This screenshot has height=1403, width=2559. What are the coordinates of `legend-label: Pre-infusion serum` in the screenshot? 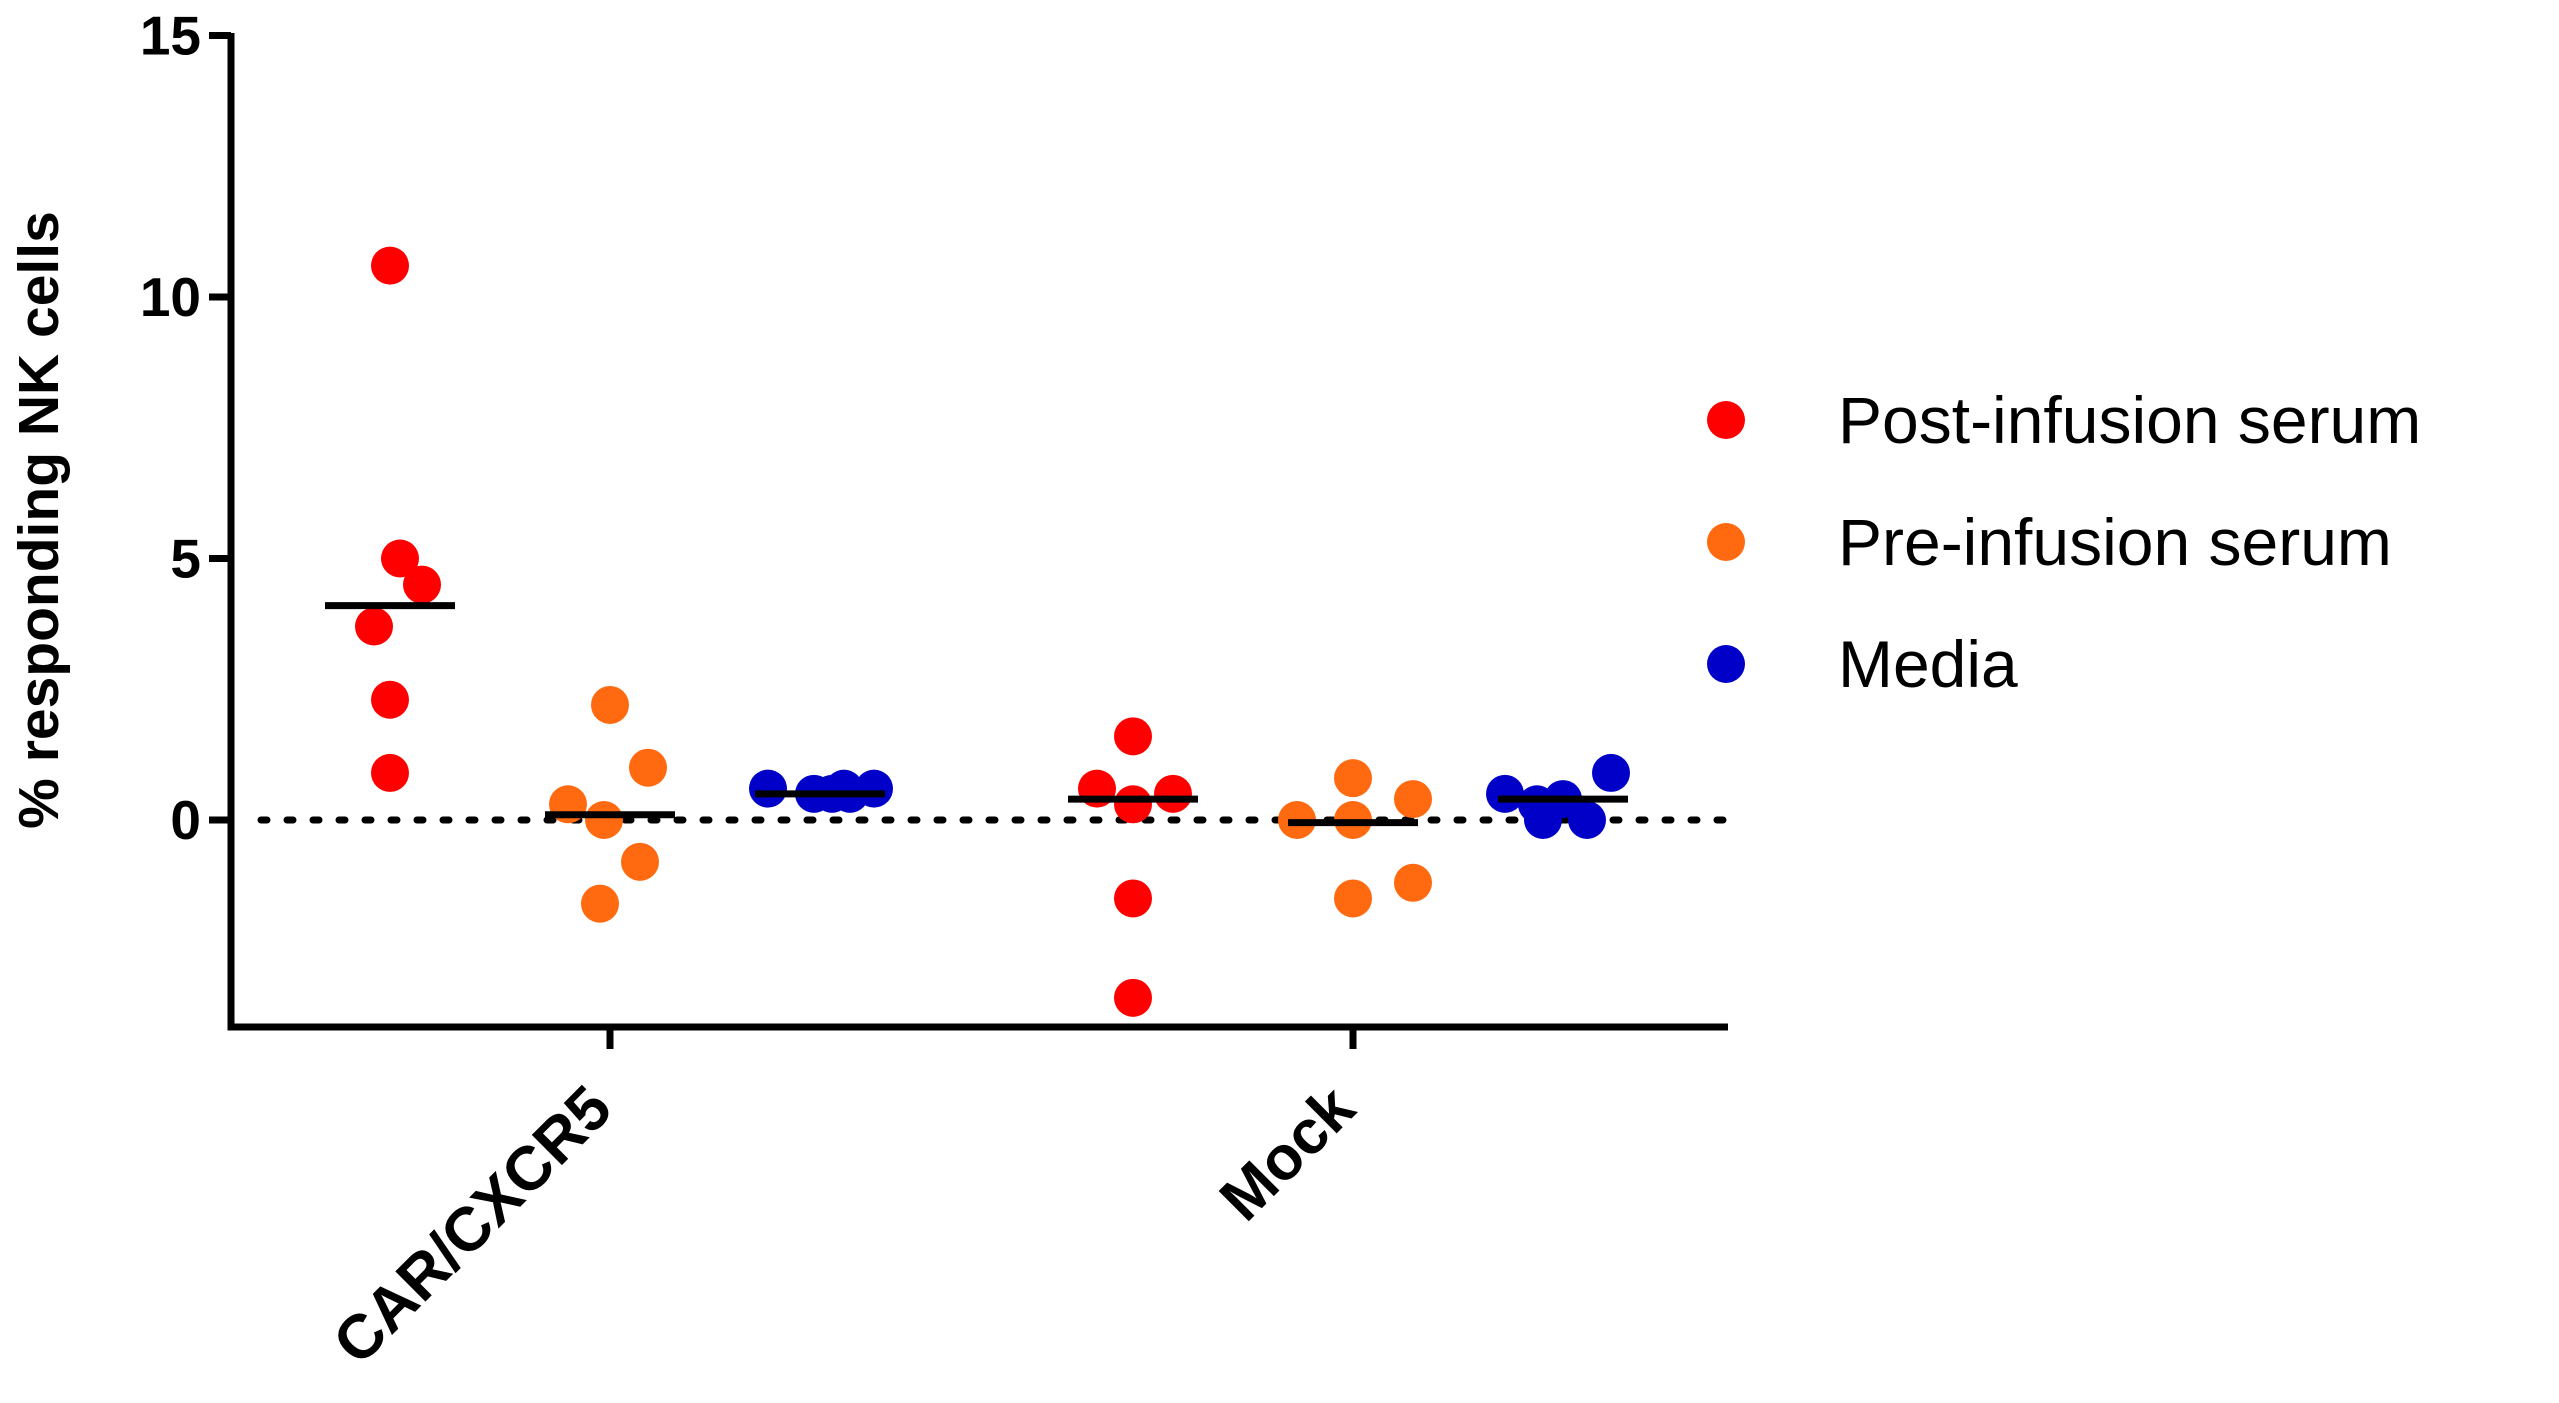 It's located at (2115, 542).